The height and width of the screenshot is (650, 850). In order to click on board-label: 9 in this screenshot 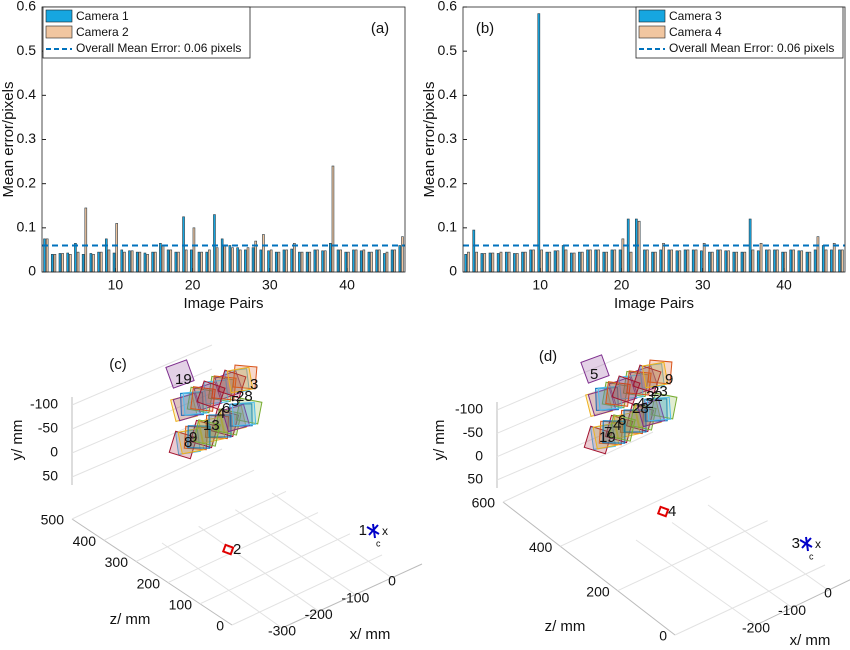, I will do `click(669, 379)`.